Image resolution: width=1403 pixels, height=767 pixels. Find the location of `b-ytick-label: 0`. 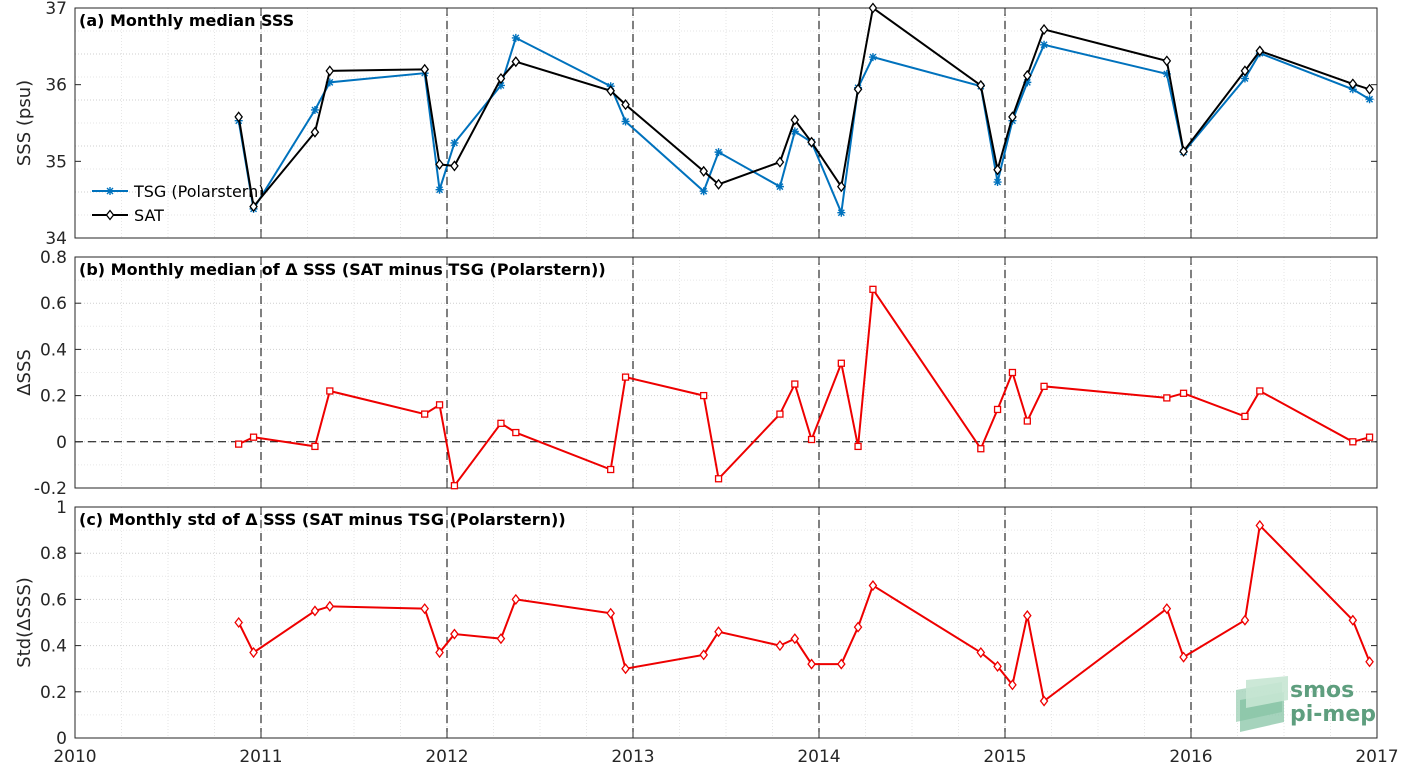

b-ytick-label: 0 is located at coordinates (61, 443).